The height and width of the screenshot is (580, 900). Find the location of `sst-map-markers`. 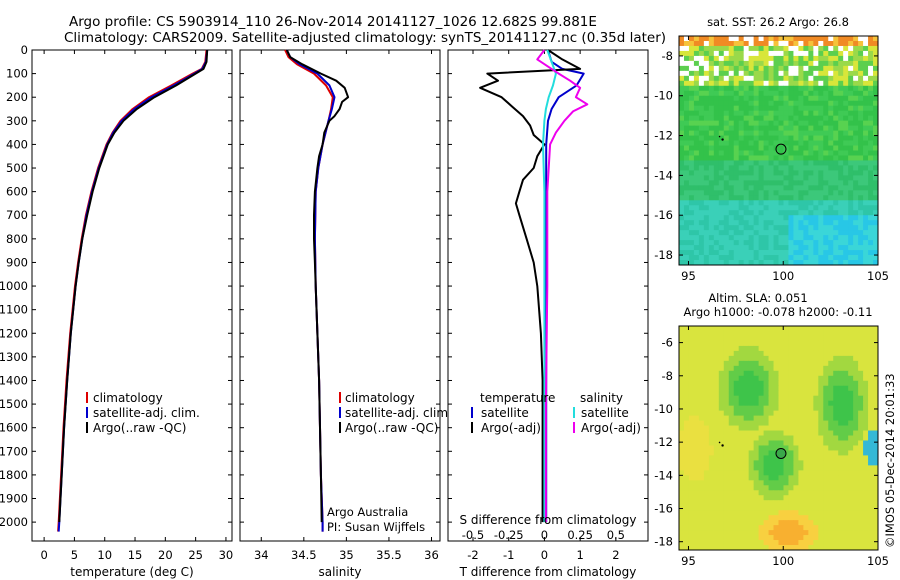

sst-map-markers is located at coordinates (752, 145).